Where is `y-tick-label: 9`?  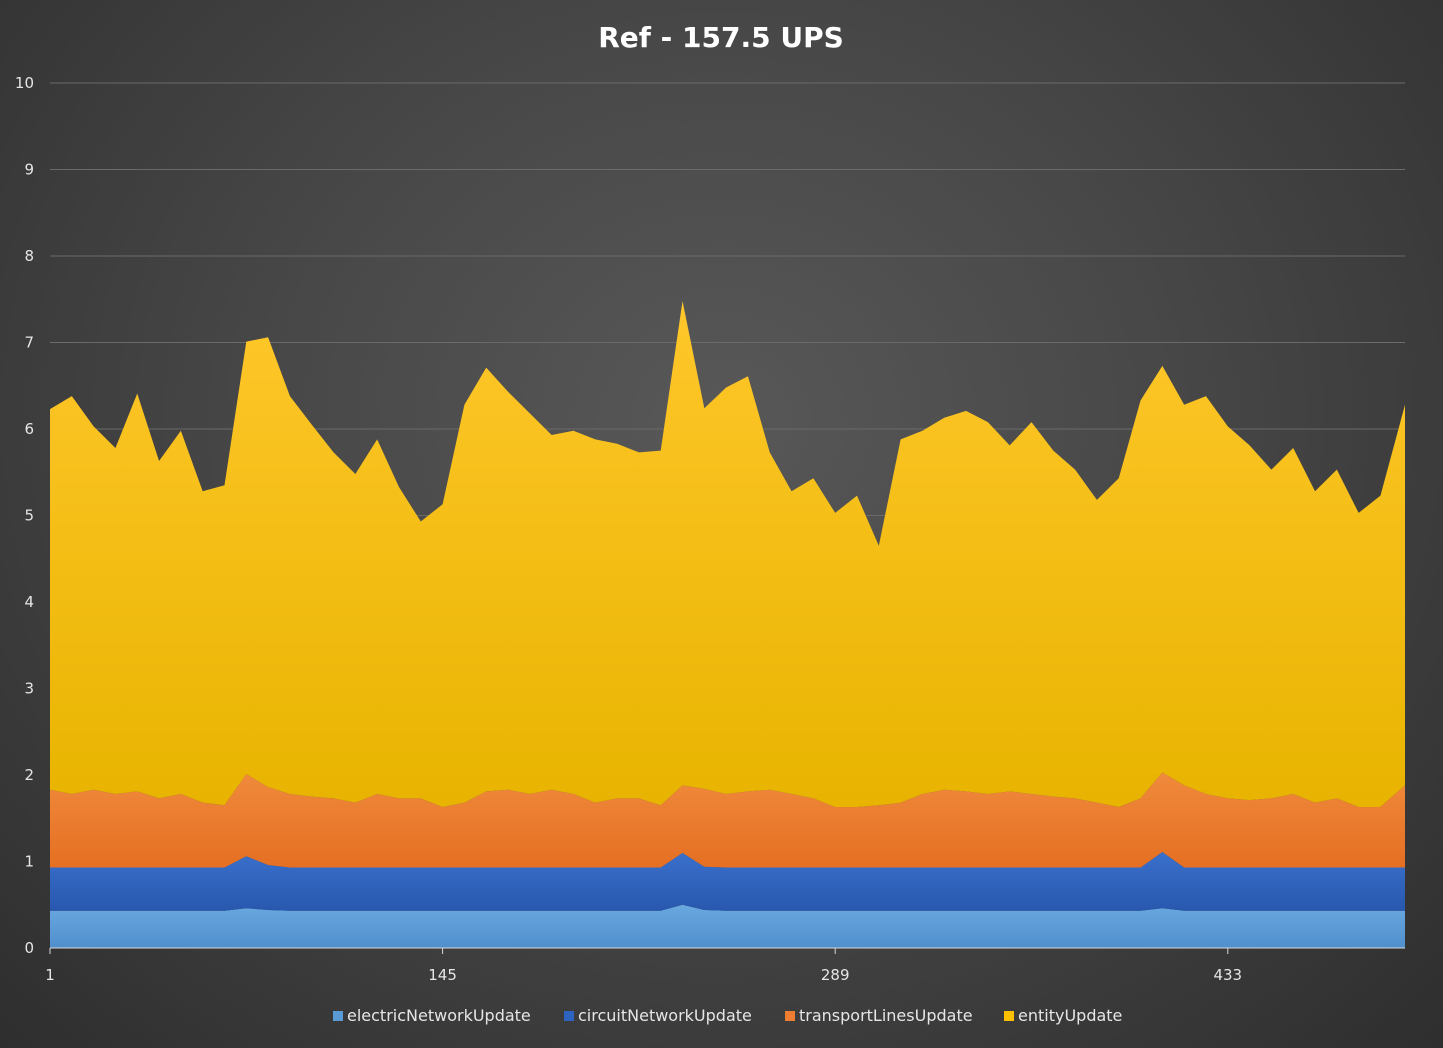 y-tick-label: 9 is located at coordinates (29, 170).